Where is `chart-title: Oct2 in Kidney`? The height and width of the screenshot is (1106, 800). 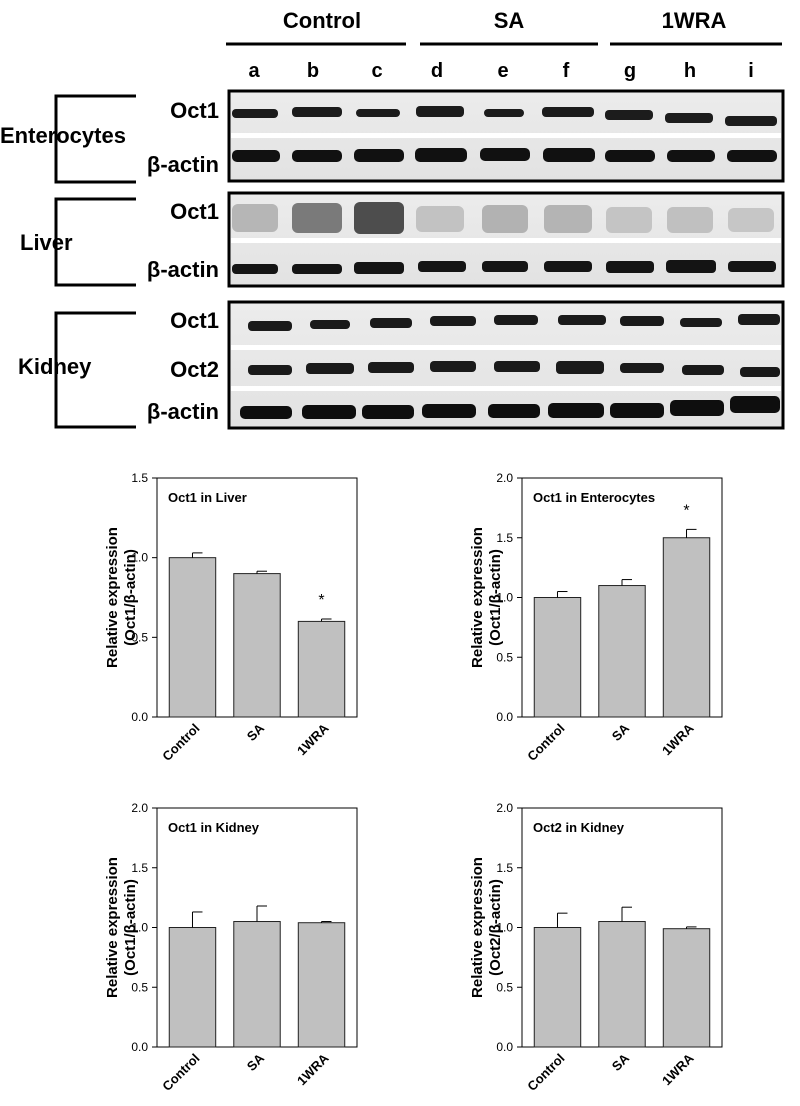
chart-title: Oct2 in Kidney is located at coordinates (579, 827).